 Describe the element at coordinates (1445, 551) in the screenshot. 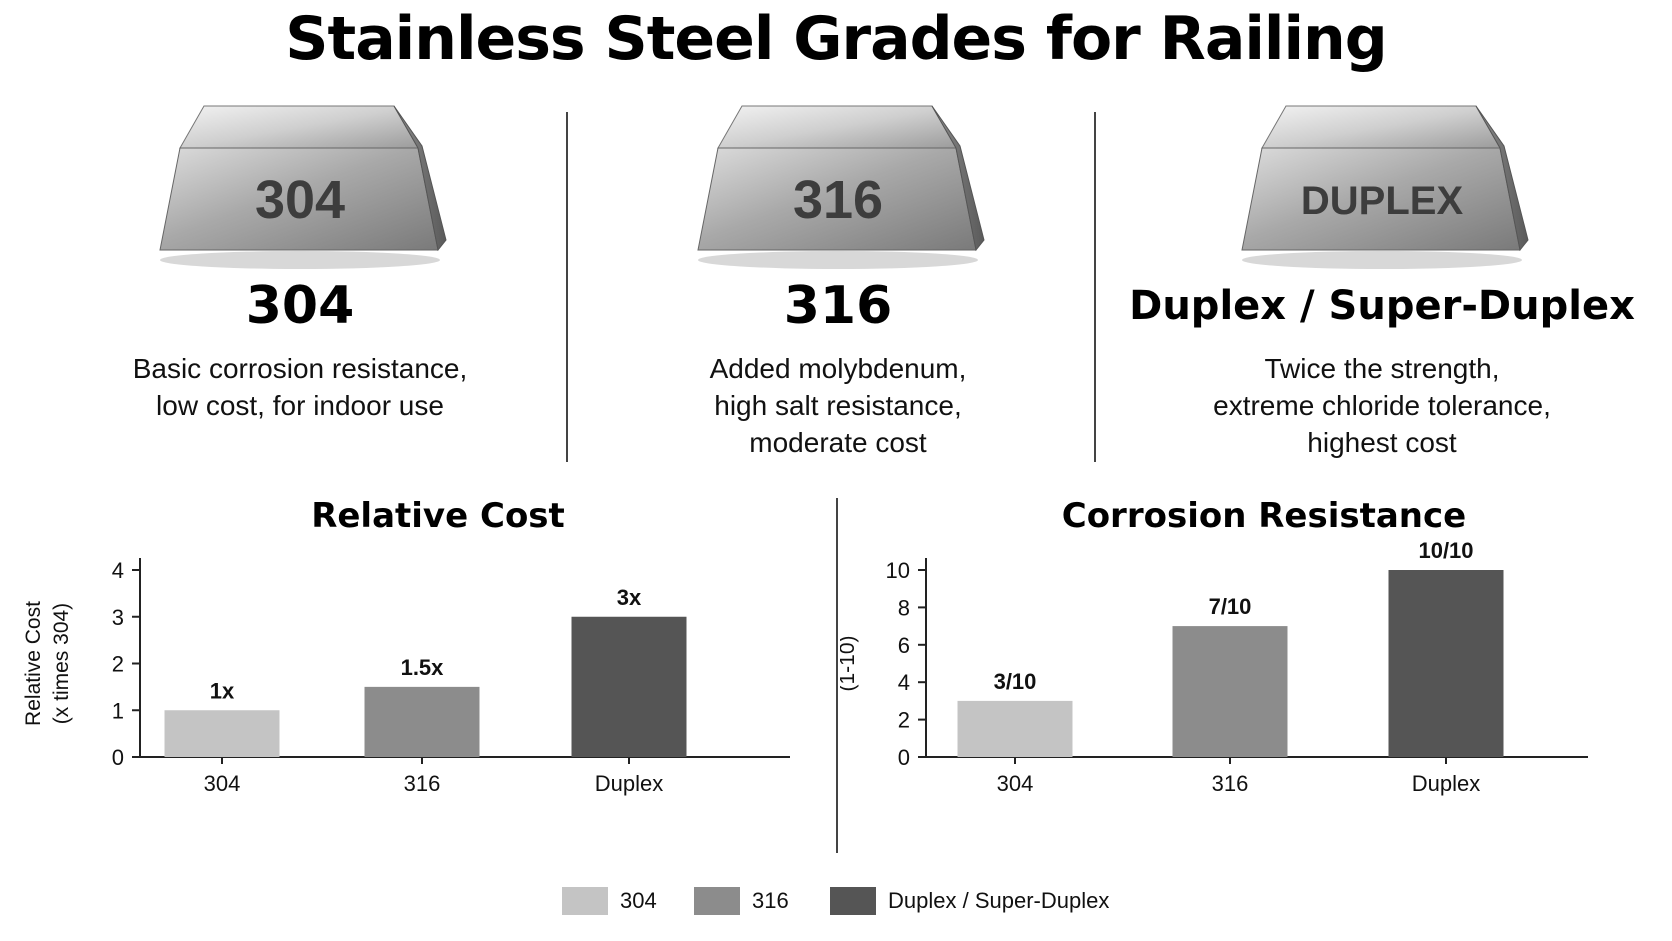

I see `data-label: 10/10` at that location.